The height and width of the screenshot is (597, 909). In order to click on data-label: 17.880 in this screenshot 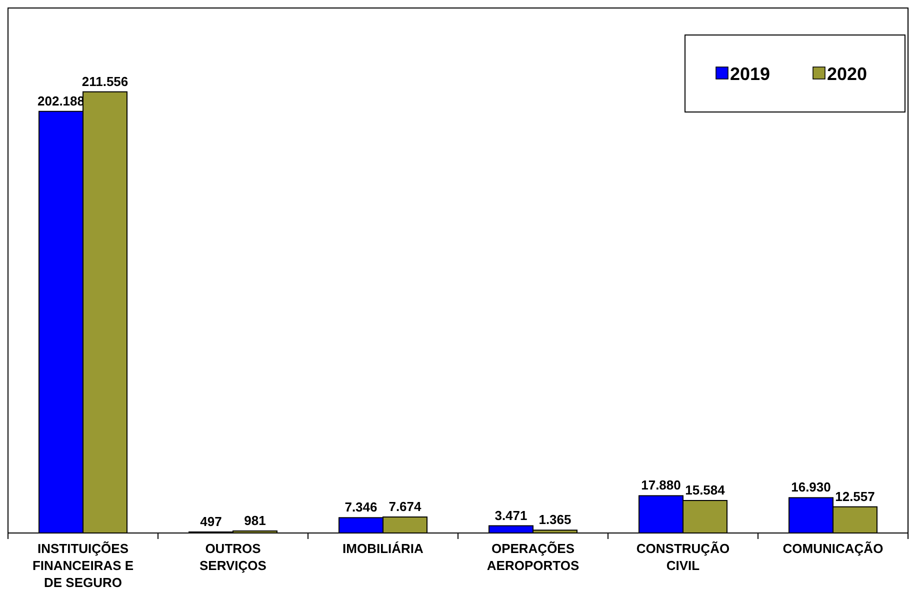, I will do `click(661, 485)`.